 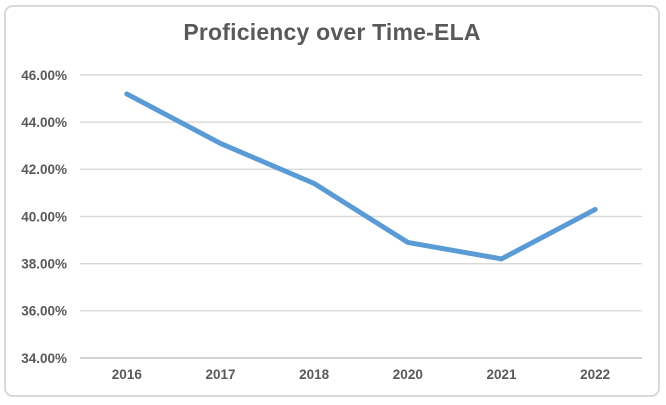 What do you see at coordinates (44, 169) in the screenshot?
I see `y-axis-tick-label: 42.00%` at bounding box center [44, 169].